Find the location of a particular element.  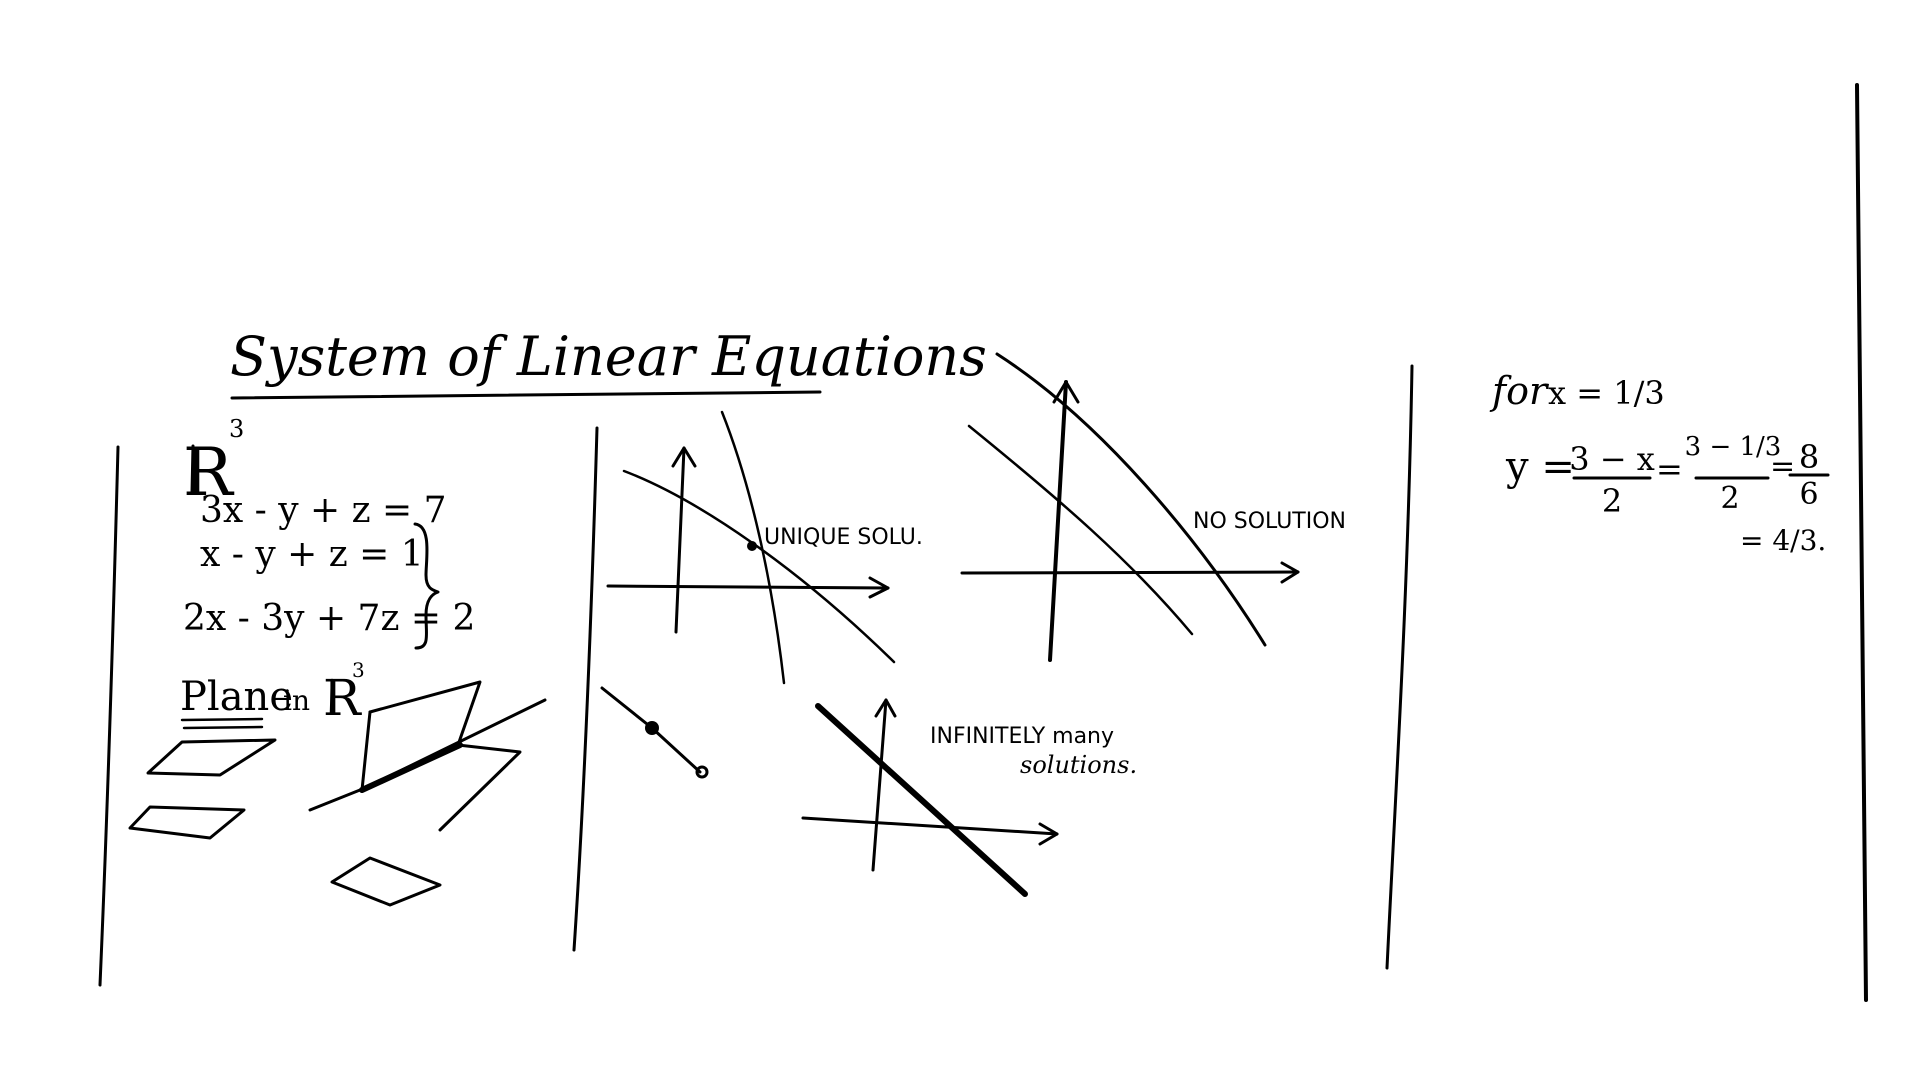

none-y-arrow is located at coordinates (1066, 392).